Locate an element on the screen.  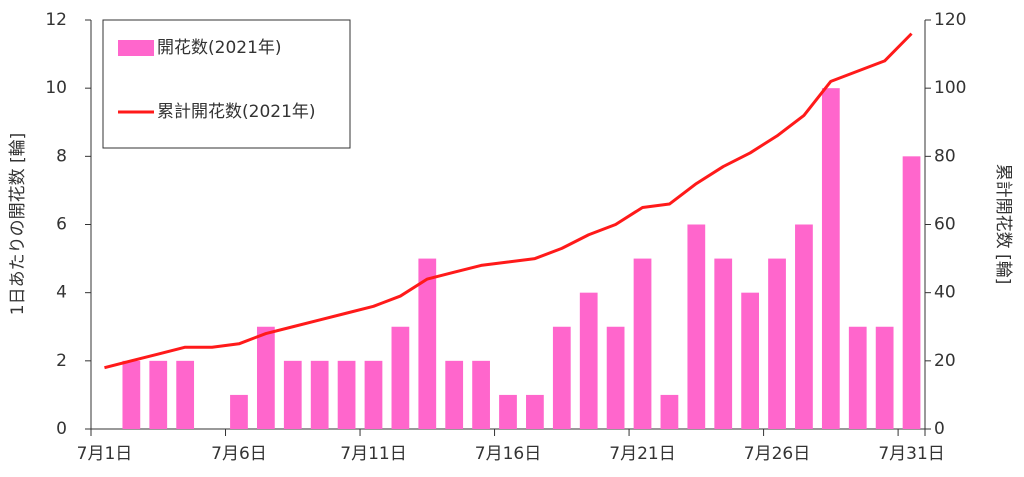
legend-label: 開花数(2021年) is located at coordinates (219, 48).